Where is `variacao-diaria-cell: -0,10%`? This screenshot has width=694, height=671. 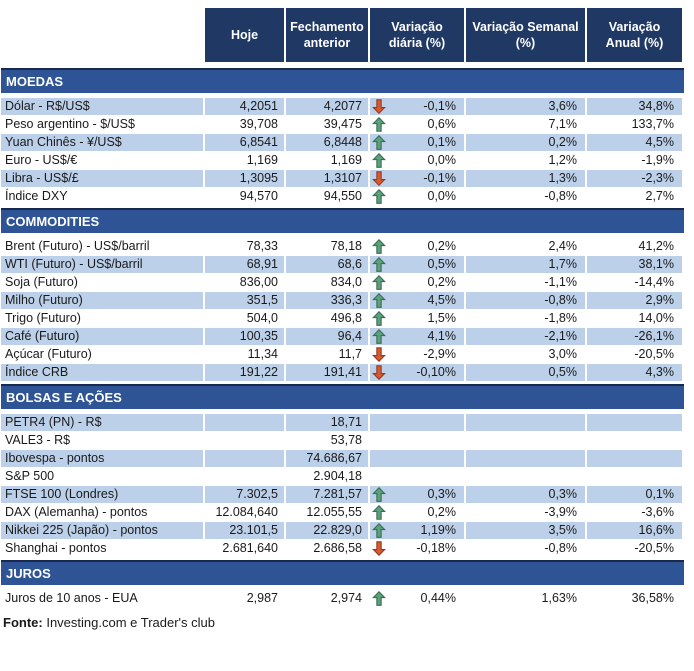 variacao-diaria-cell: -0,10% is located at coordinates (416, 372).